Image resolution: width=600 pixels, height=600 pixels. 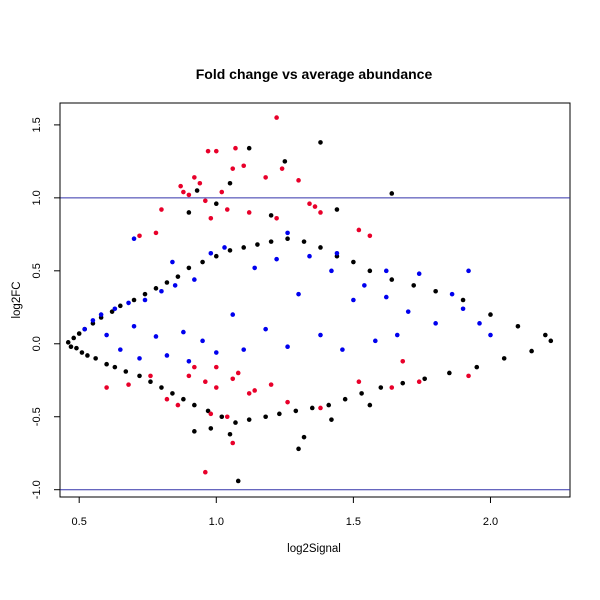 What do you see at coordinates (216, 522) in the screenshot?
I see `x-tick-label: 1.0` at bounding box center [216, 522].